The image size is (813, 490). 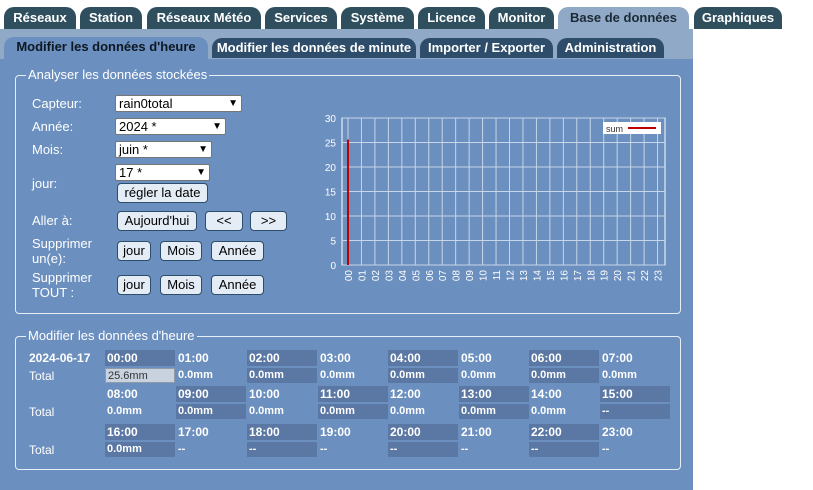 I want to click on hour-label: 17:00, so click(x=211, y=432).